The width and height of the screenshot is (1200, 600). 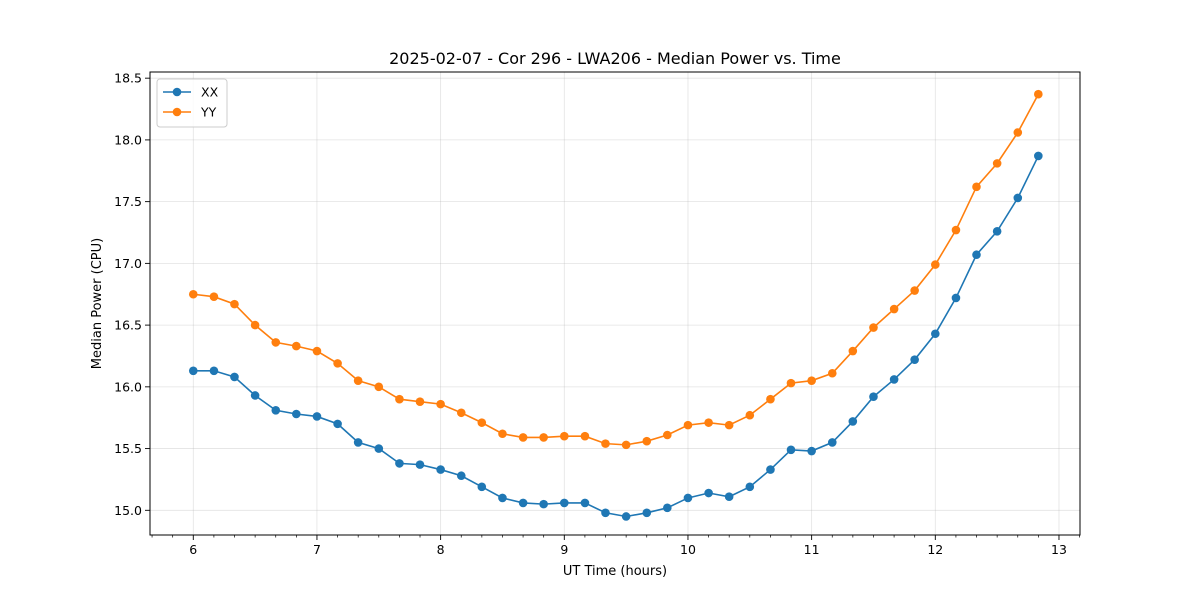 I want to click on x-tick-label: 11, so click(x=812, y=549).